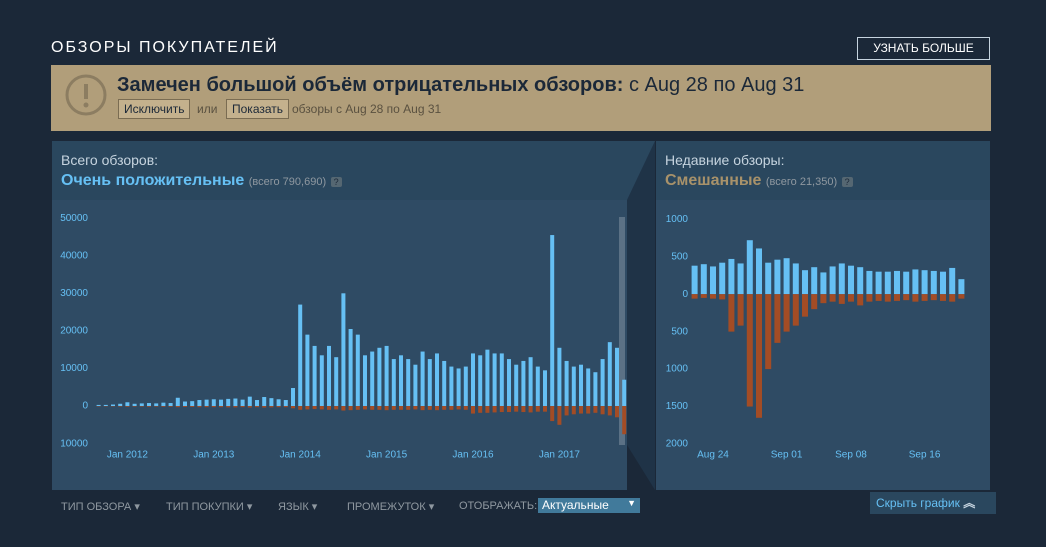 This screenshot has width=1046, height=547. What do you see at coordinates (589, 505) in the screenshot?
I see `display-select: Актуальные ▼` at bounding box center [589, 505].